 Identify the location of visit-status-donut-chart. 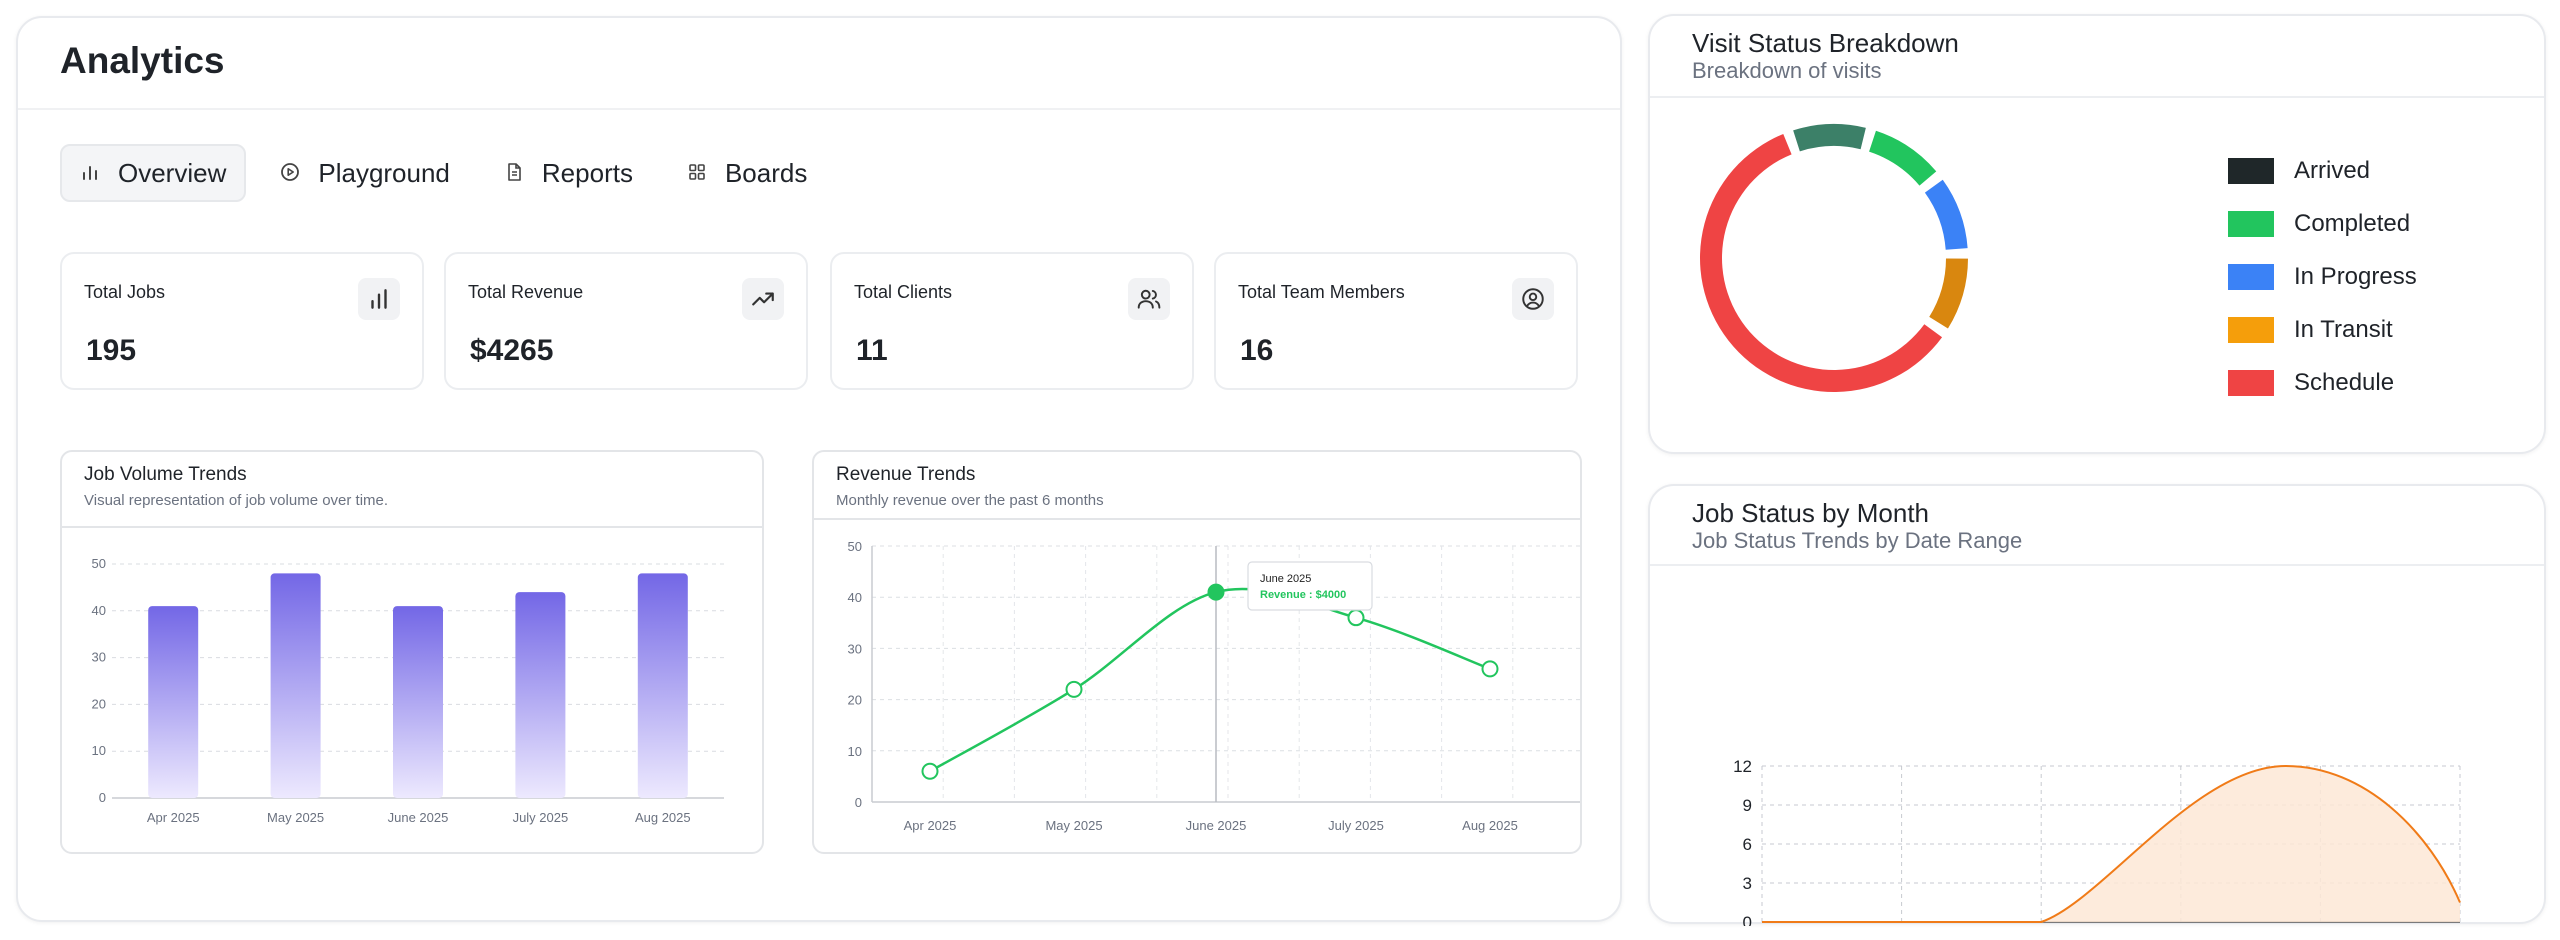
(1834, 258).